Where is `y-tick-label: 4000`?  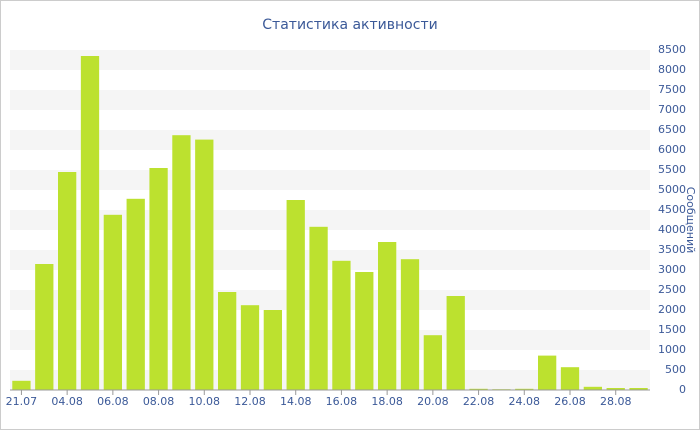
y-tick-label: 4000 is located at coordinates (672, 229).